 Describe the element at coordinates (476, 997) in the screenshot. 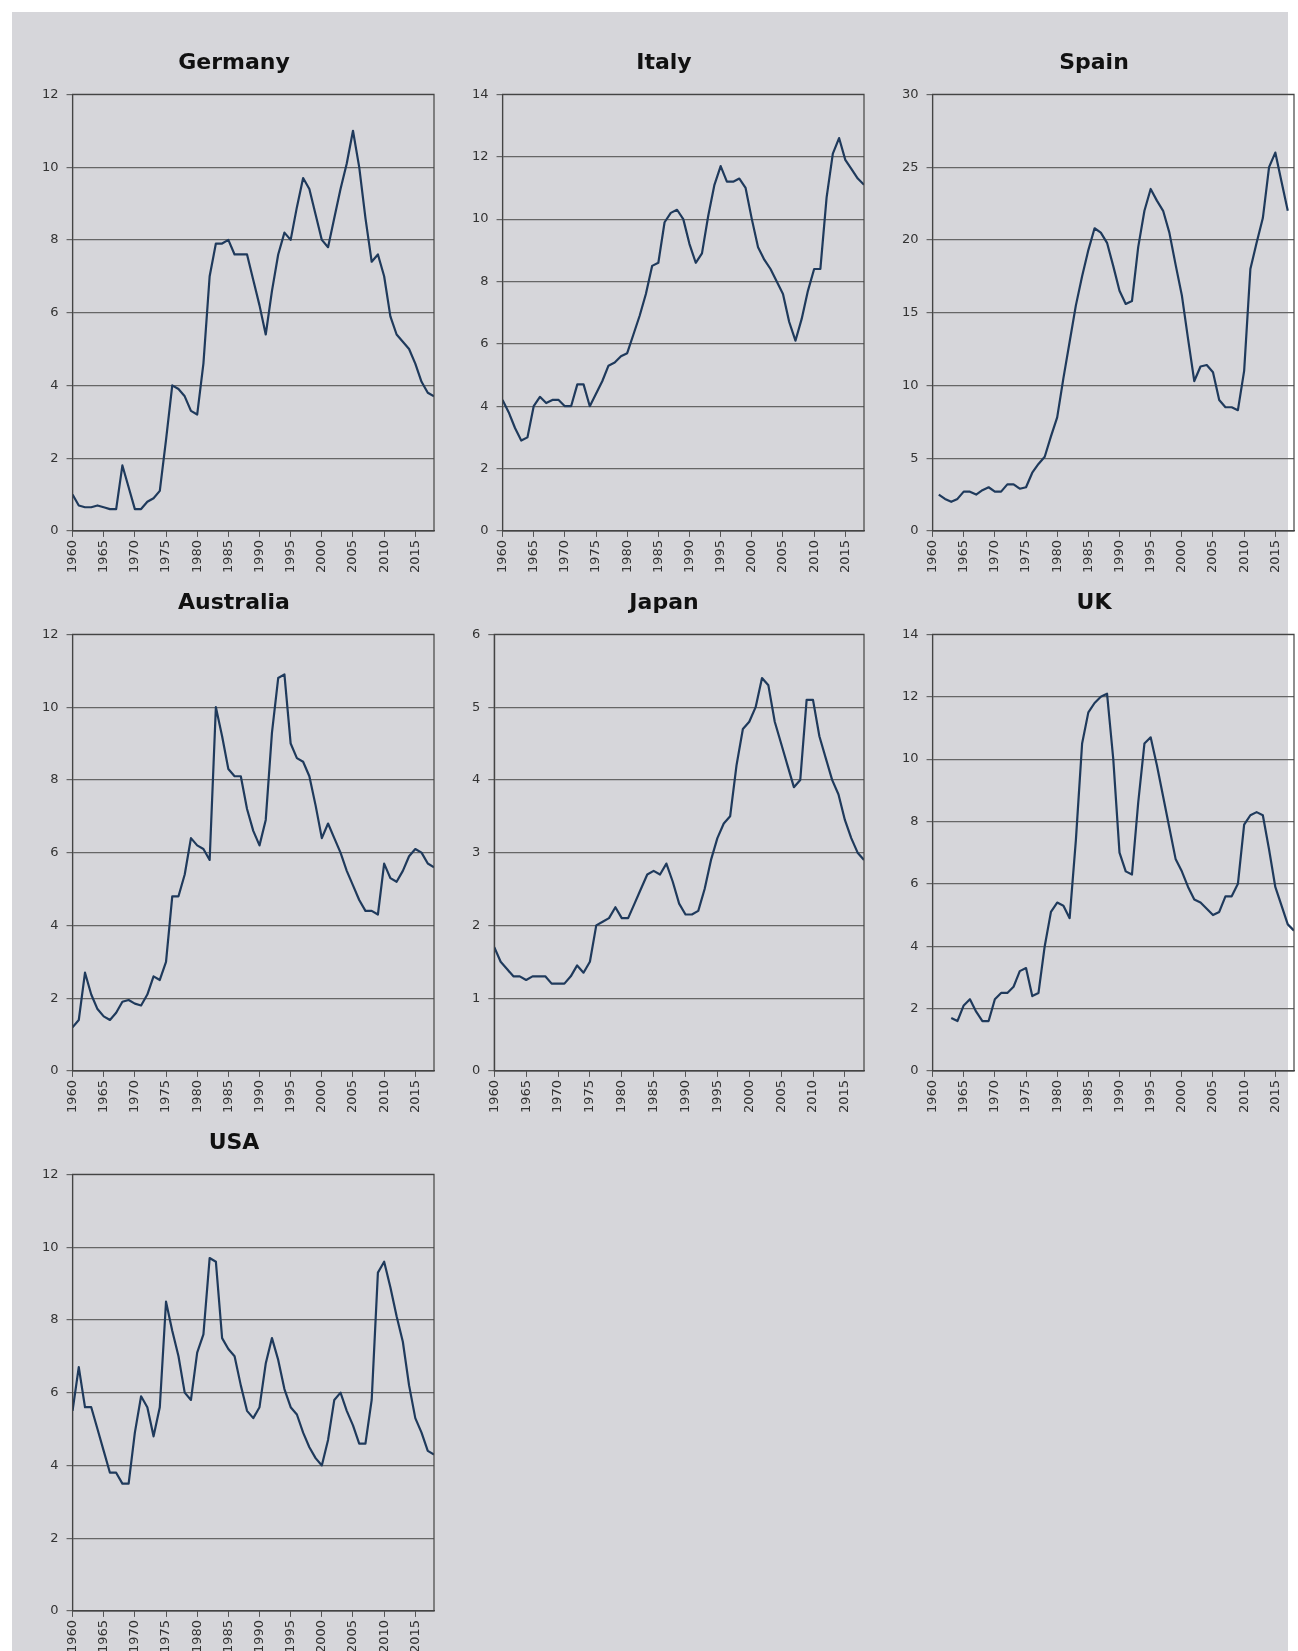

I see `y-tick-label: 1` at that location.